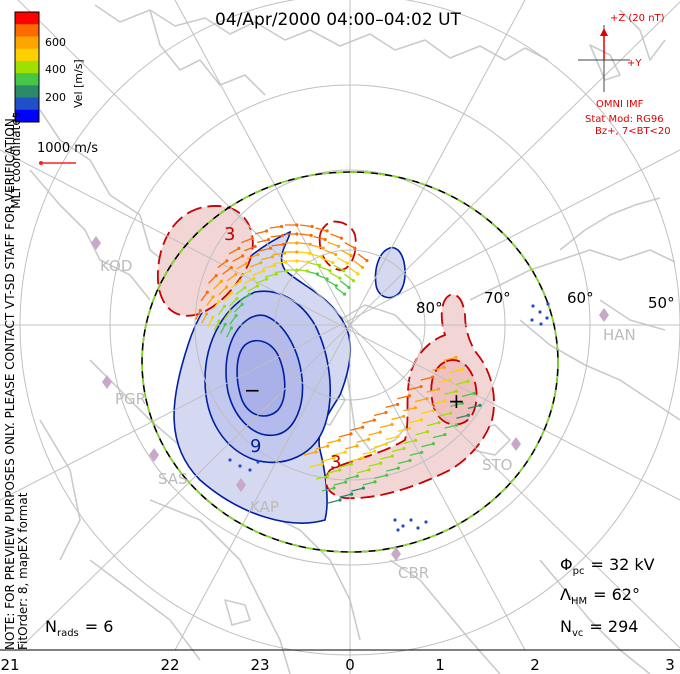 The image size is (680, 674). What do you see at coordinates (27, 67) in the screenshot?
I see `colorbar-stripes` at bounding box center [27, 67].